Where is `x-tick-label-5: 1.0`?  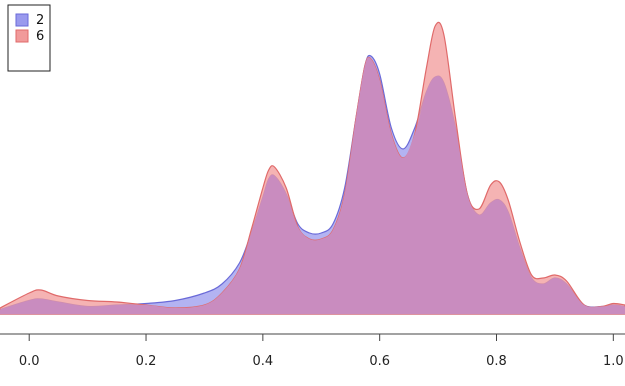 x-tick-label-5: 1.0 is located at coordinates (613, 361).